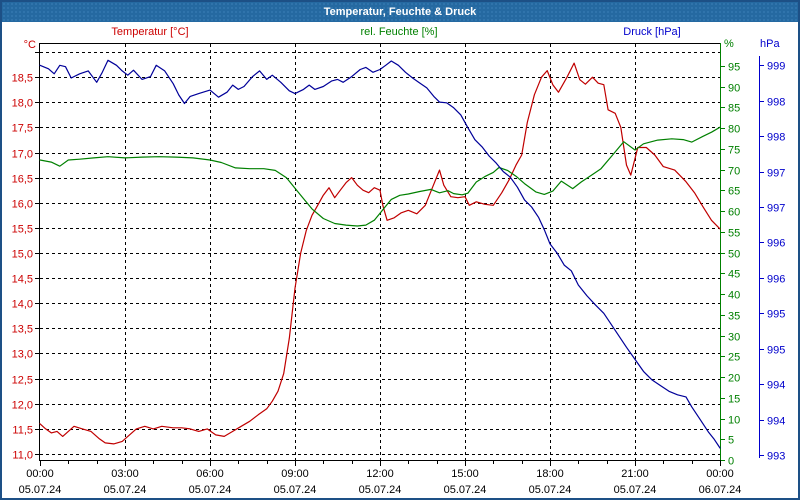 The height and width of the screenshot is (500, 800). What do you see at coordinates (734, 400) in the screenshot?
I see `humidity-tick-label: 15` at bounding box center [734, 400].